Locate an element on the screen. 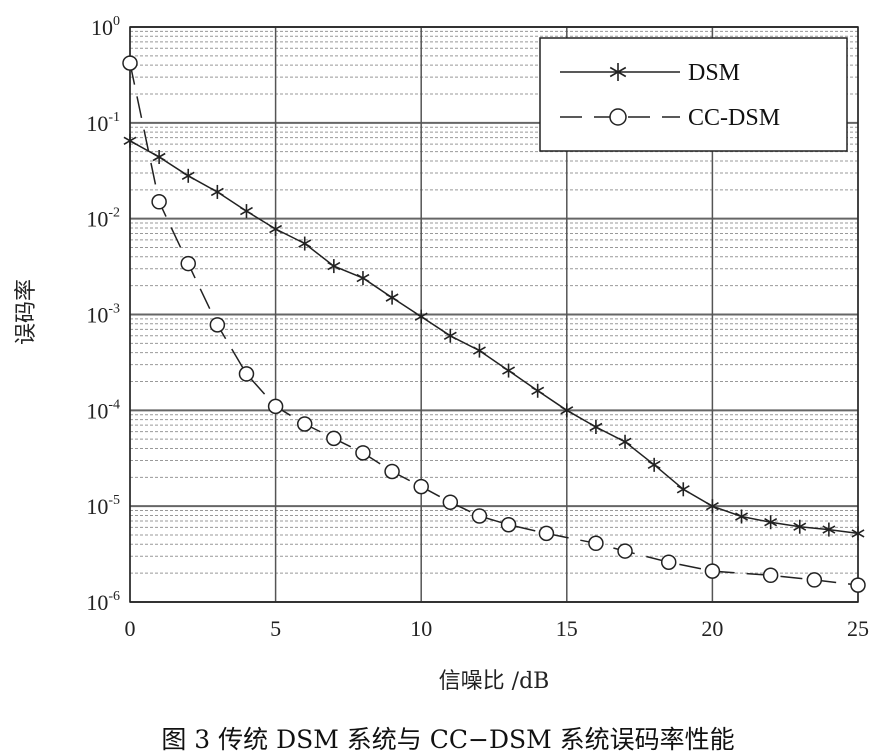  legend-box is located at coordinates (693, 94).